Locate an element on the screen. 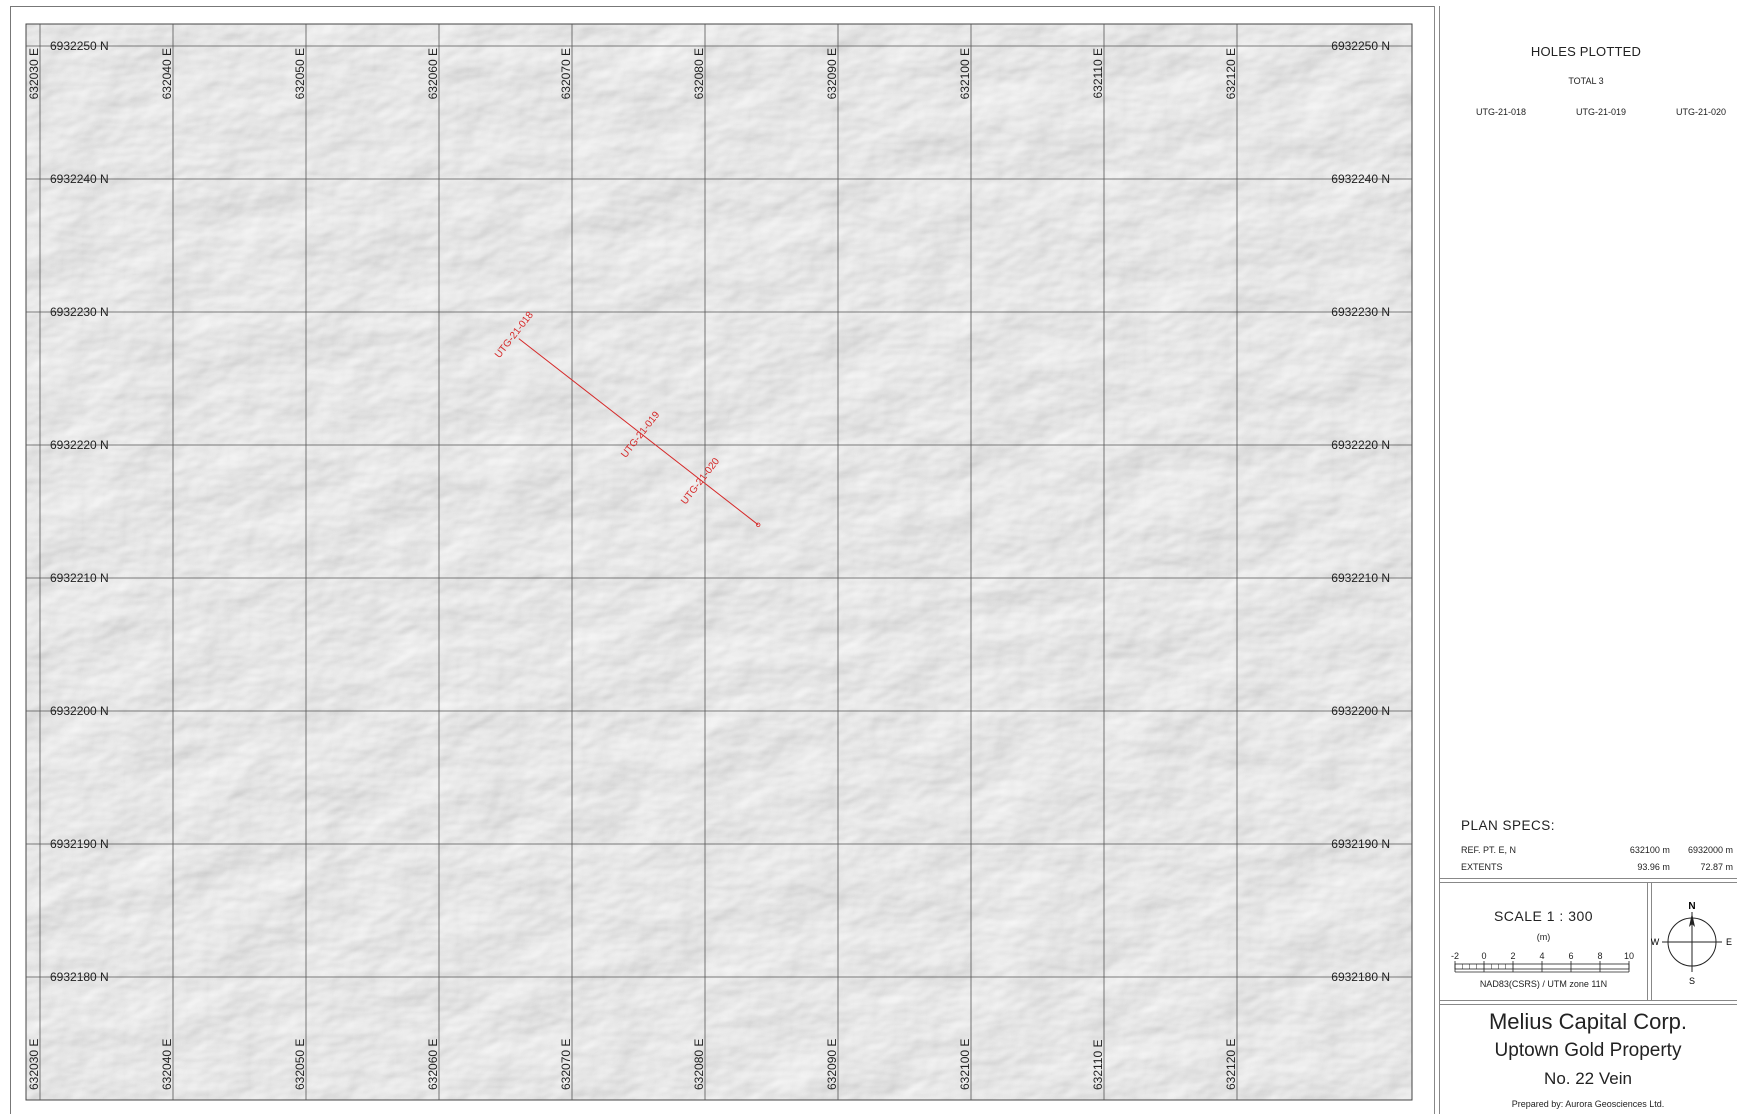 The height and width of the screenshot is (1114, 1737). spec-value-n: 72.87 m is located at coordinates (1716, 866).